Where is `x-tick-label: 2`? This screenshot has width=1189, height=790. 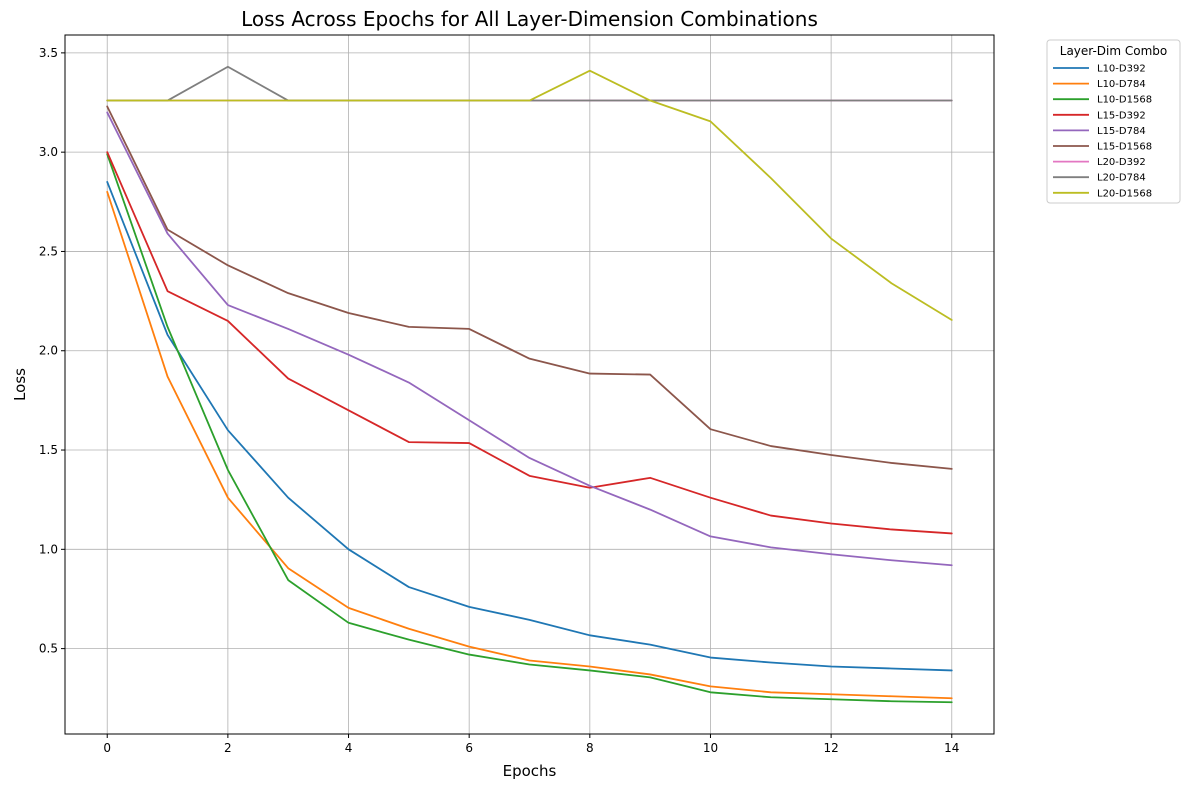 x-tick-label: 2 is located at coordinates (228, 748).